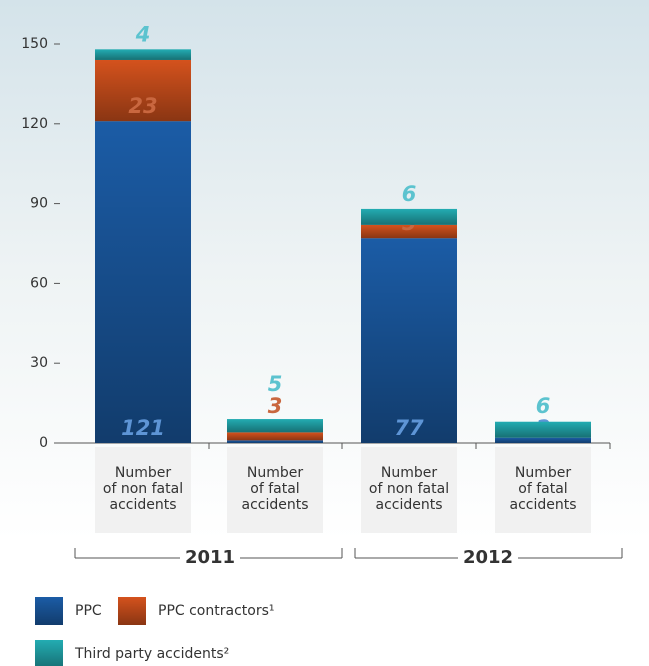 The image size is (649, 666). Describe the element at coordinates (142, 106) in the screenshot. I see `value-label: 23` at that location.